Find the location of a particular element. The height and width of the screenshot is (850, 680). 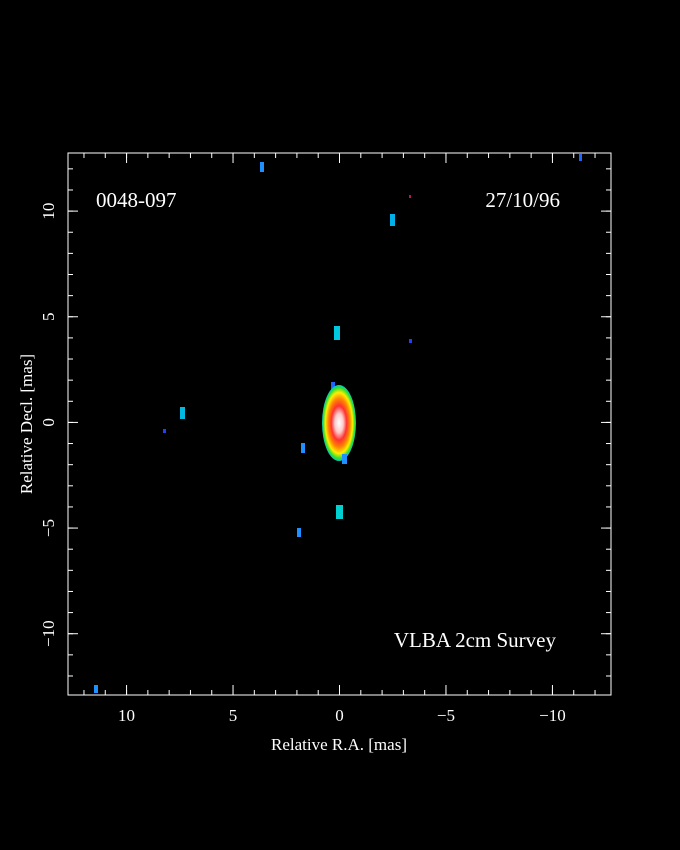

x-tick-label: −5 is located at coordinates (446, 715).